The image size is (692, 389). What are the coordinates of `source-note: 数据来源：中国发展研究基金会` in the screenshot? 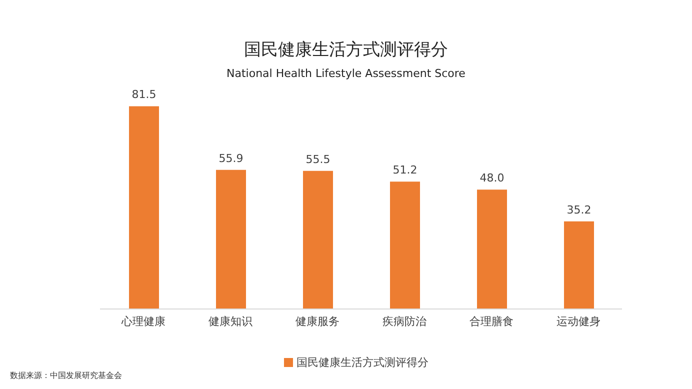 It's located at (66, 375).